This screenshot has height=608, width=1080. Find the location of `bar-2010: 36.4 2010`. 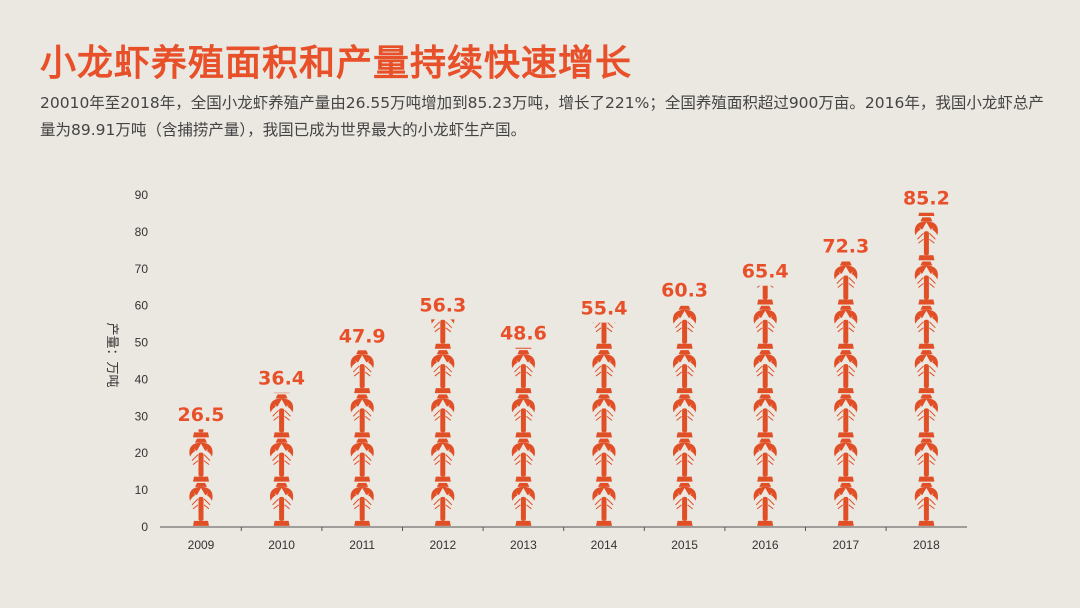

bar-2010: 36.4 2010 is located at coordinates (290, 460).